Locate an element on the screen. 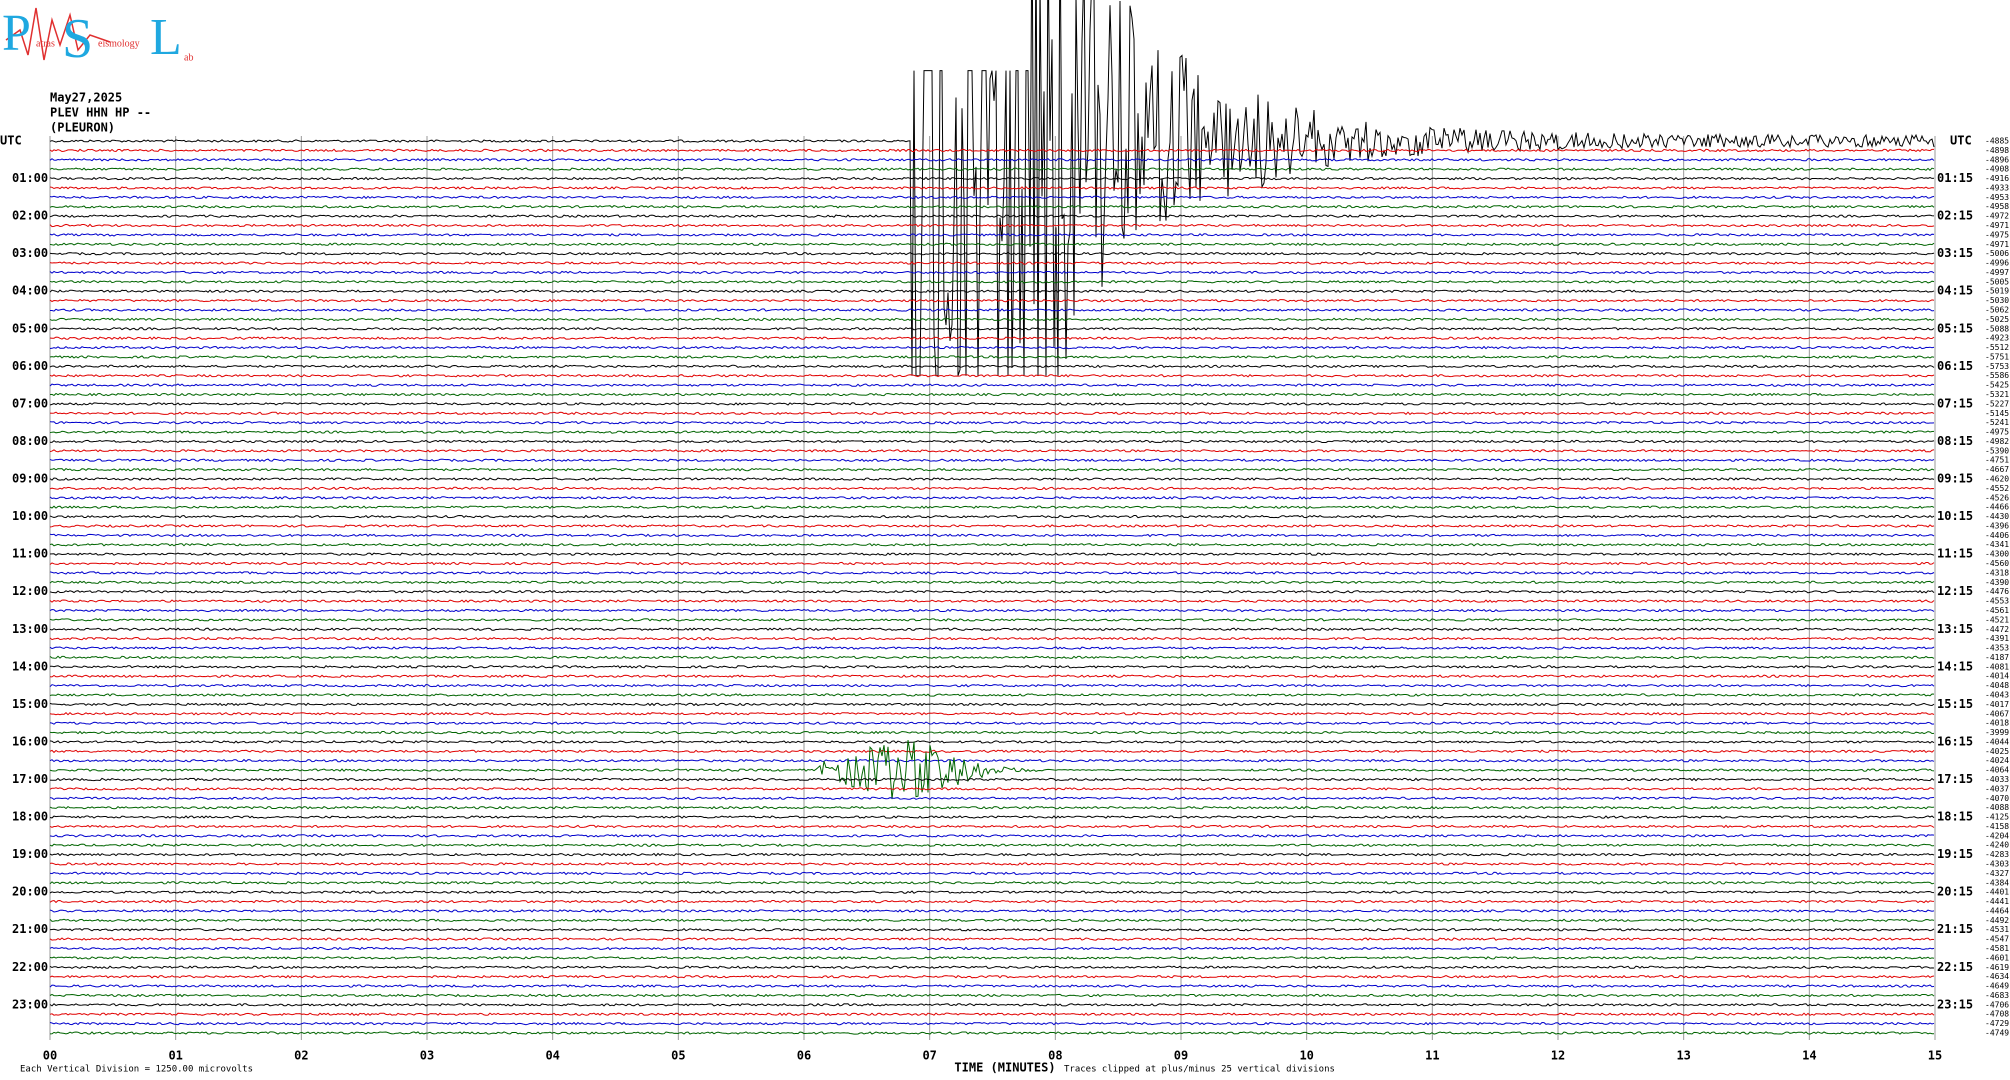 Image resolution: width=2010 pixels, height=1080 pixels. trace-value: -4476 is located at coordinates (1997, 591).